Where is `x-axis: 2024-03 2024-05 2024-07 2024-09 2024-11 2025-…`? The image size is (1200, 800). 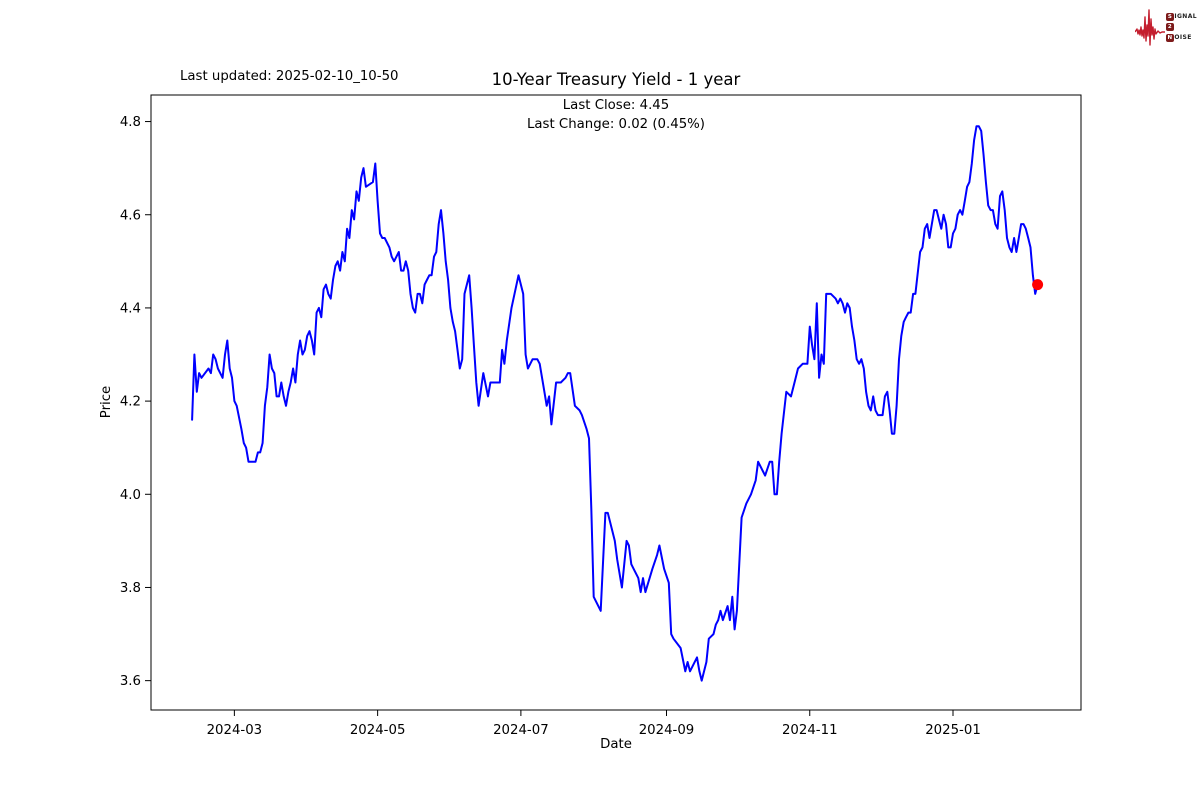 x-axis: 2024-03 2024-05 2024-07 2024-09 2024-11 2025-… is located at coordinates (594, 724).